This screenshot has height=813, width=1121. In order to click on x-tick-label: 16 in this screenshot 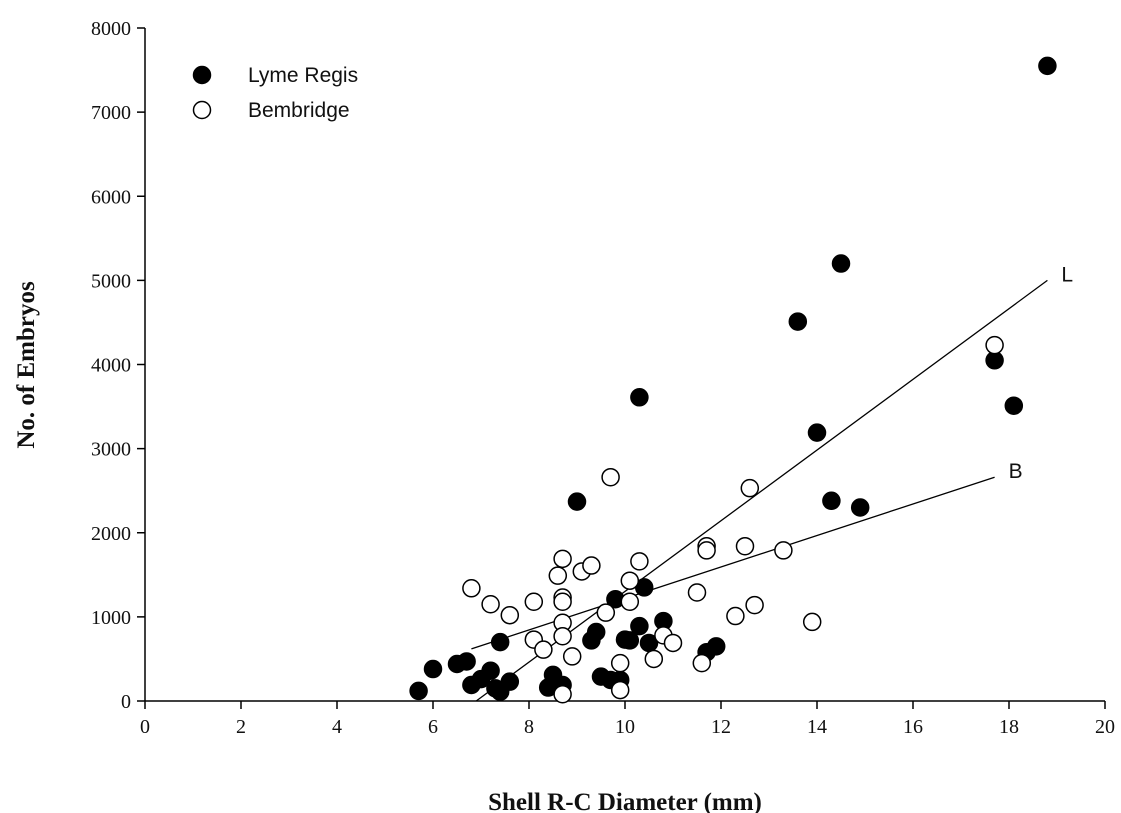, I will do `click(913, 727)`.